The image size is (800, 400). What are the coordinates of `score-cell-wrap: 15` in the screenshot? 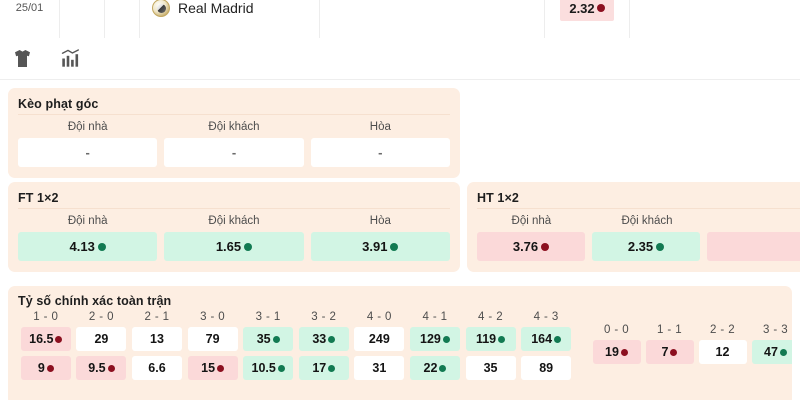 It's located at (213, 368).